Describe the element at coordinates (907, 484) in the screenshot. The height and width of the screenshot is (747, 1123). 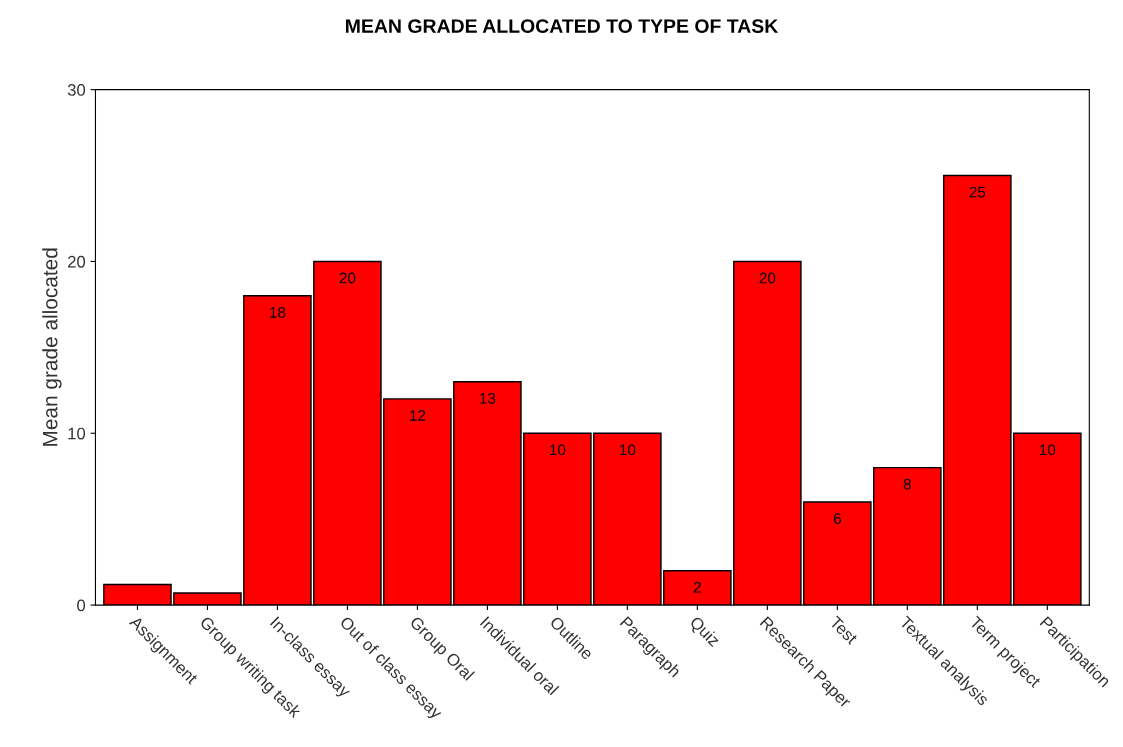
I see `data-label: 8` at that location.